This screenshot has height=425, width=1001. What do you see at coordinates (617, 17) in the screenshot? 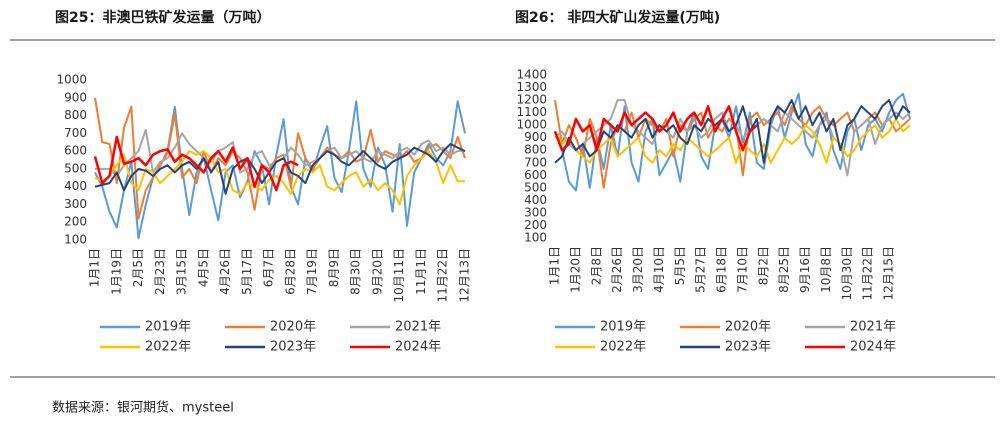
I see `chart-title: 图26： 非四大矿山发运量(万吨)` at bounding box center [617, 17].